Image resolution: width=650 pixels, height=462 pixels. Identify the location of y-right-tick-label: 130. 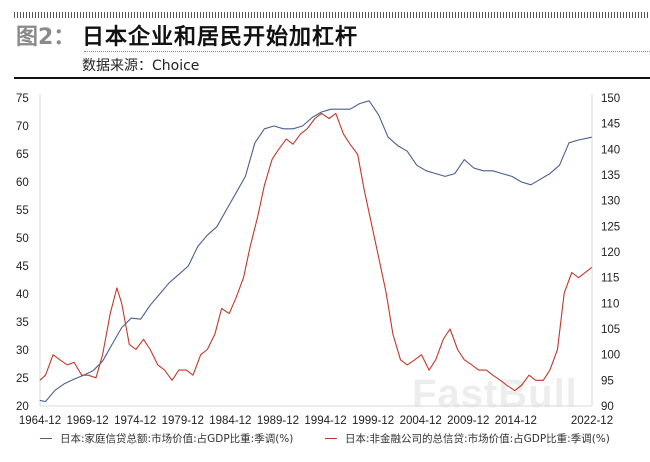
(610, 202).